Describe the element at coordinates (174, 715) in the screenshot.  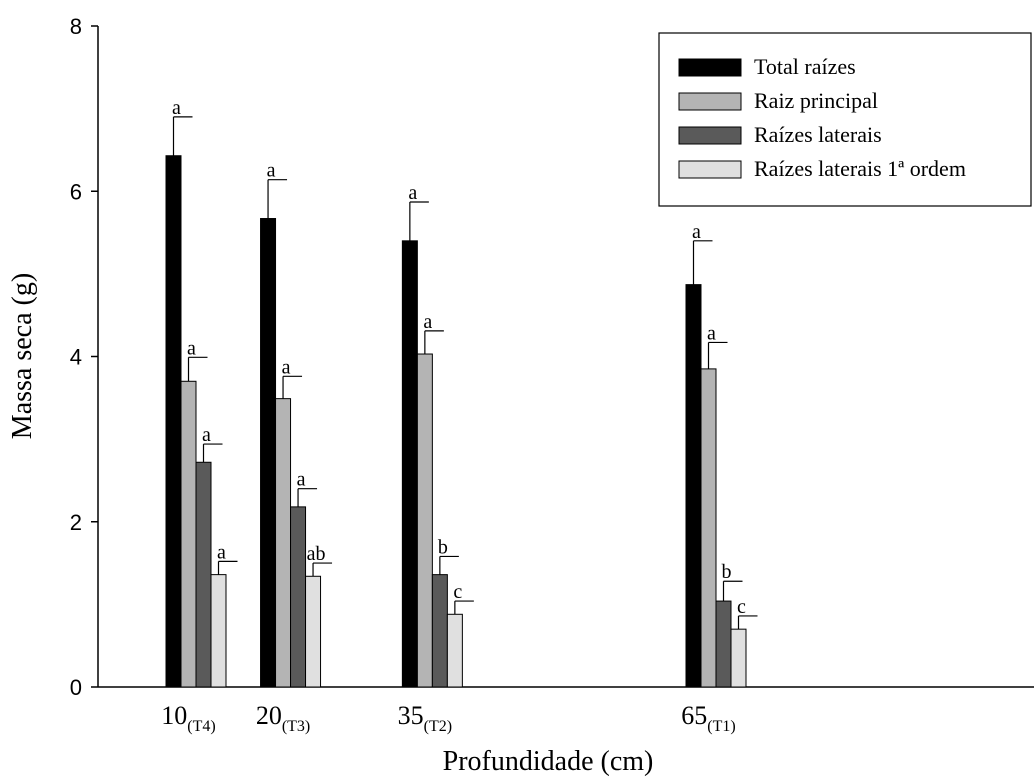
I see `x-tick-main: 10` at that location.